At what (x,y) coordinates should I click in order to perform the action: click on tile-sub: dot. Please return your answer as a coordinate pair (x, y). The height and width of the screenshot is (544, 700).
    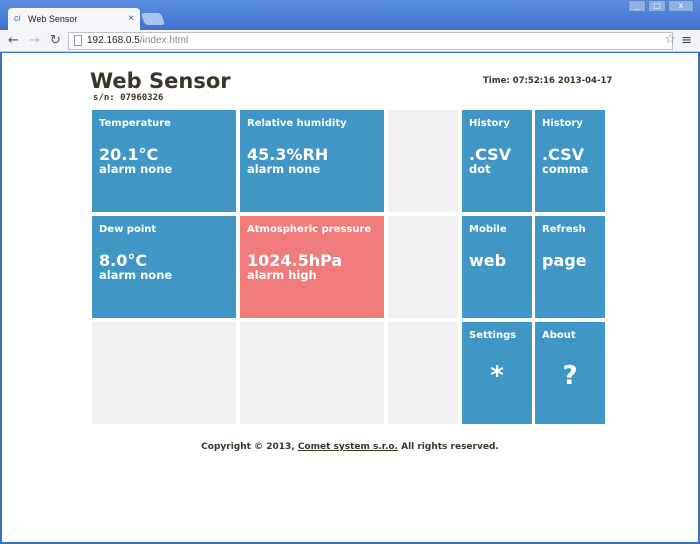
    Looking at the image, I should click on (480, 169).